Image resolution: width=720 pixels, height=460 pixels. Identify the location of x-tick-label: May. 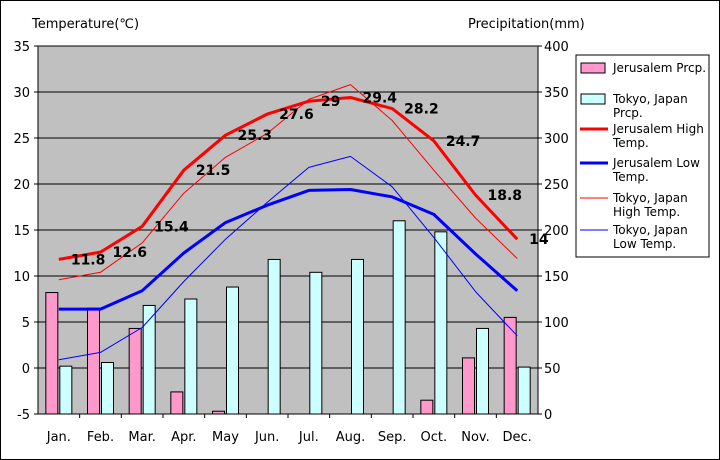
(225, 437).